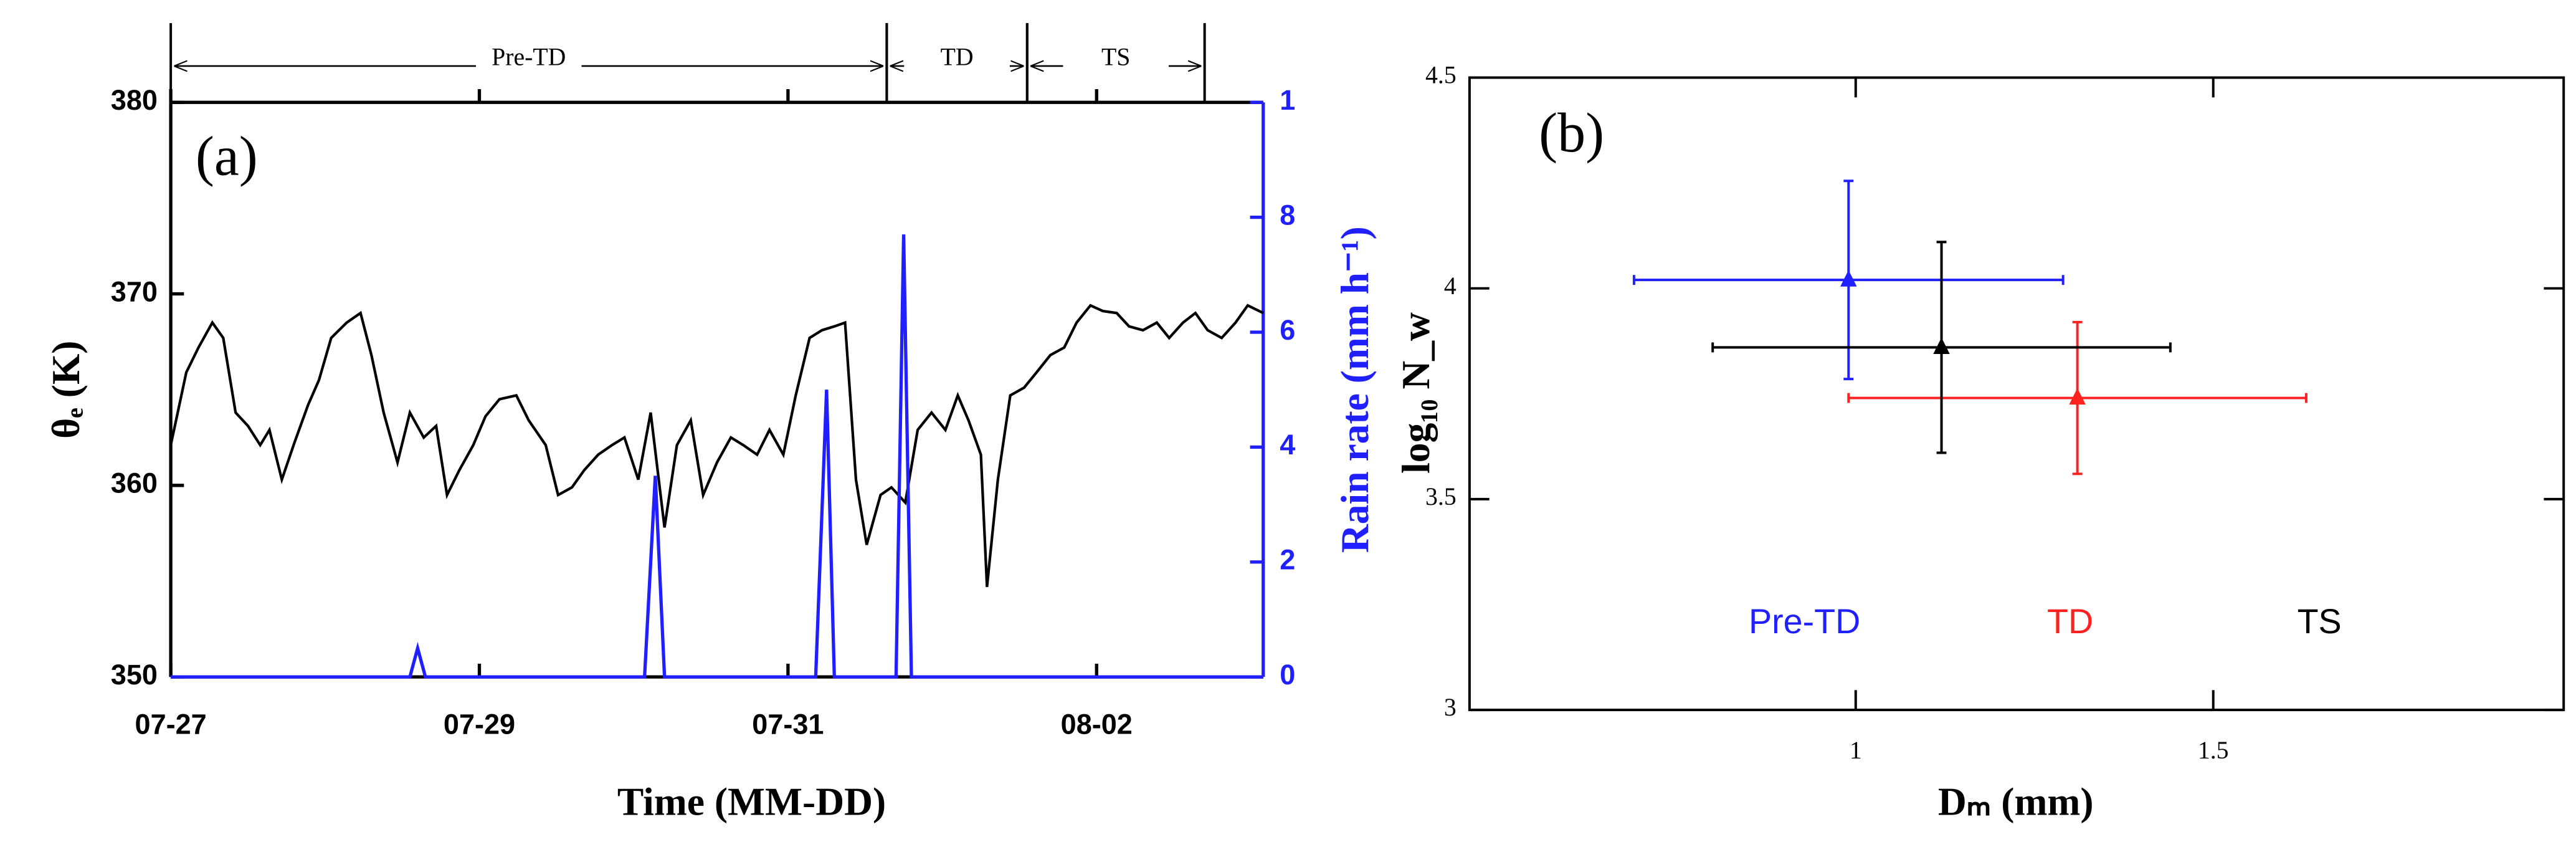  Describe the element at coordinates (1450, 286) in the screenshot. I see `y-tick-label: 4` at that location.